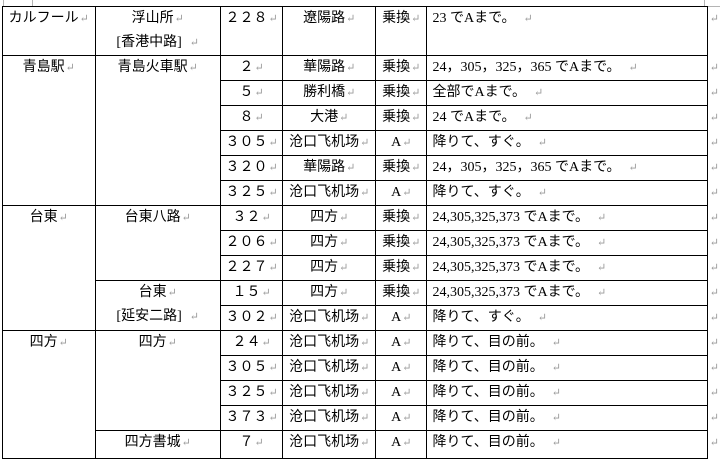 This screenshot has height=459, width=720. I want to click on bus-number: ３０５, so click(246, 367).